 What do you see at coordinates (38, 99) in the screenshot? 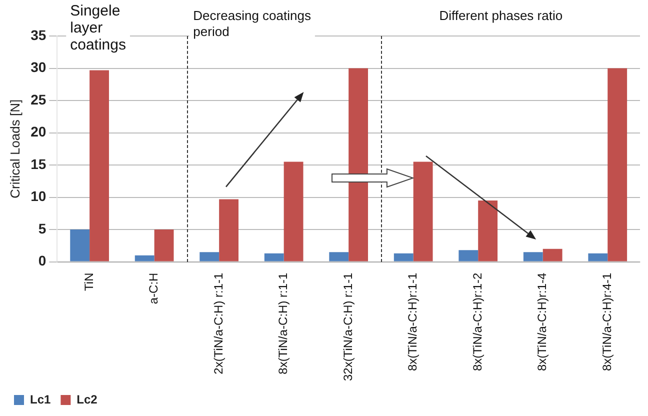
I see `y-tick-label: 25` at bounding box center [38, 99].